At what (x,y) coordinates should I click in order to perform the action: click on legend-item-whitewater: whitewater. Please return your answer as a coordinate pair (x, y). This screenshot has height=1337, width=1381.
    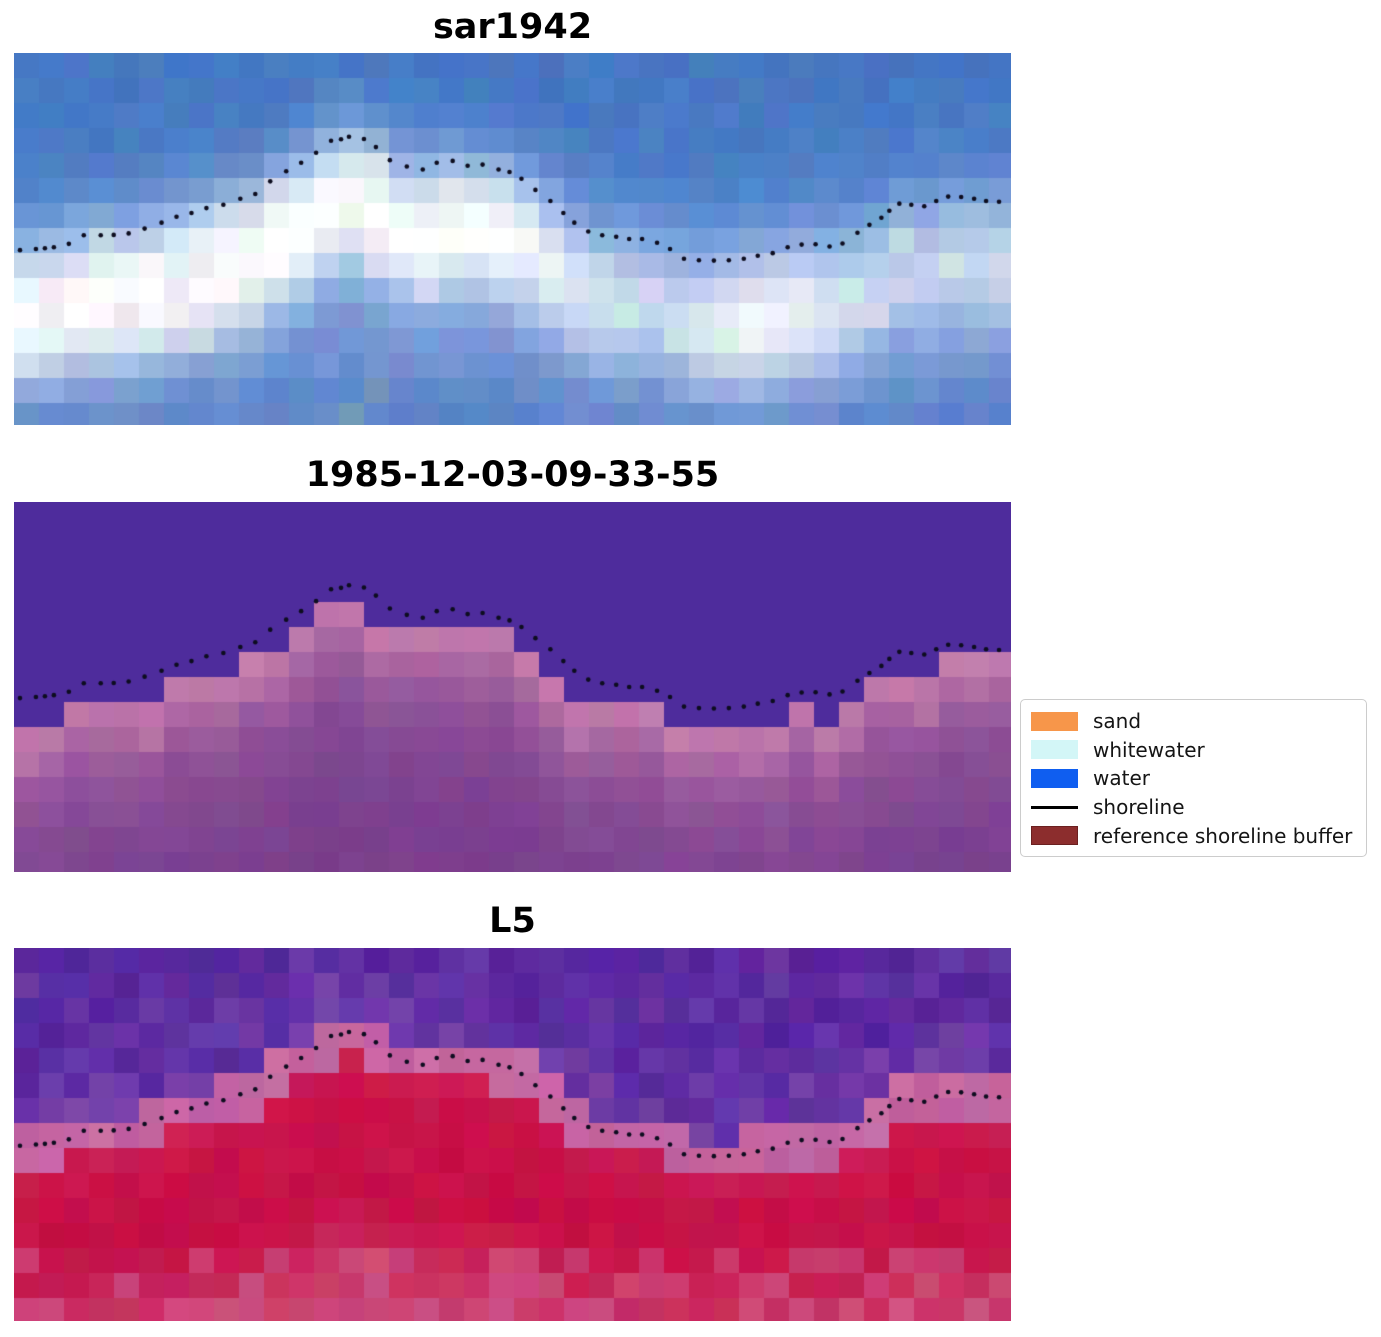
    Looking at the image, I should click on (1193, 750).